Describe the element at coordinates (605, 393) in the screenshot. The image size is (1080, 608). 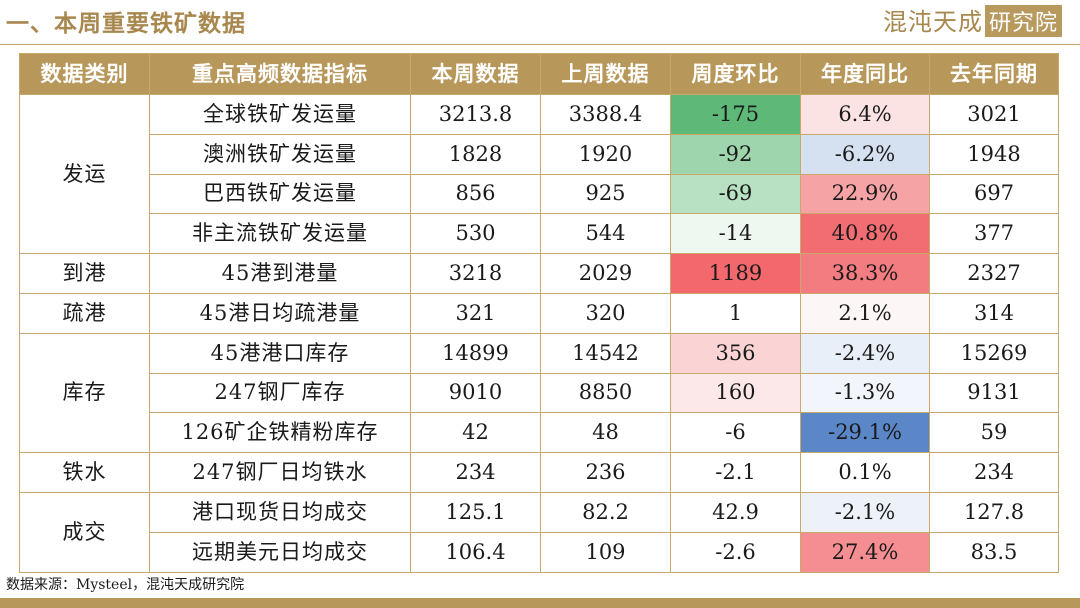
I see `last-week-cell: 8850` at that location.